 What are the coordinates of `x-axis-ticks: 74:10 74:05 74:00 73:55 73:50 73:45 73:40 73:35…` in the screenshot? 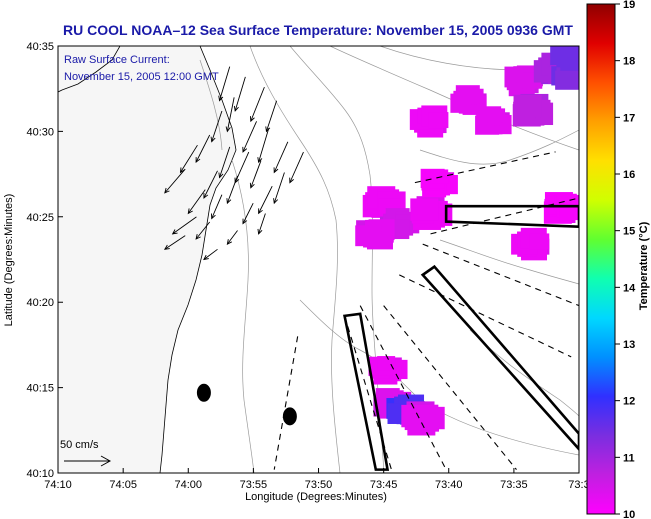 It's located at (317, 479).